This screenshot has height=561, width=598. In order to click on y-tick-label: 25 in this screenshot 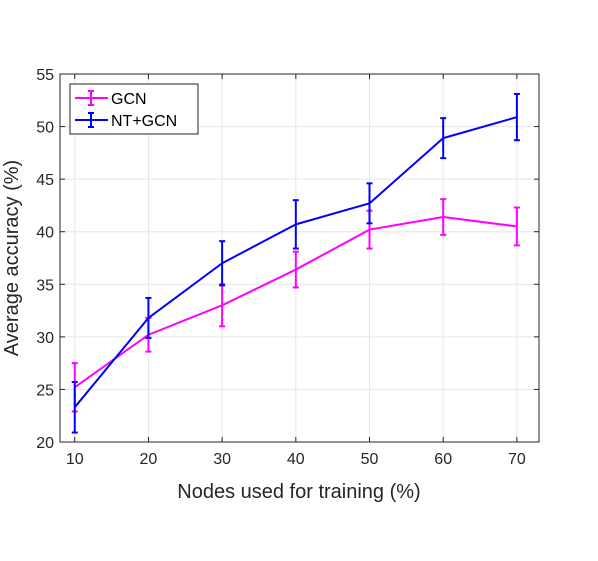, I will do `click(45, 390)`.